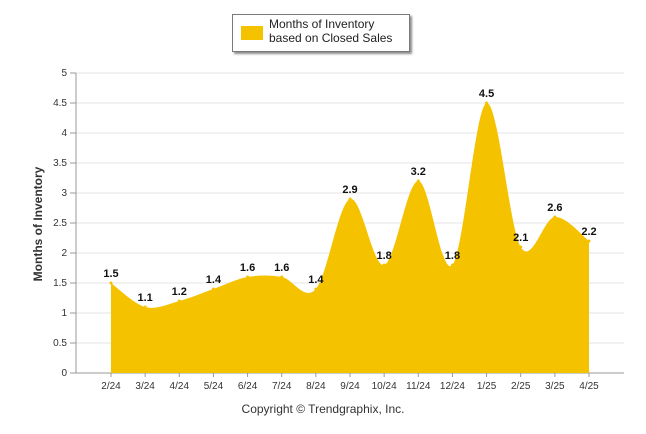 Image resolution: width=646 pixels, height=434 pixels. Describe the element at coordinates (179, 292) in the screenshot. I see `data-label: 1.2` at that location.